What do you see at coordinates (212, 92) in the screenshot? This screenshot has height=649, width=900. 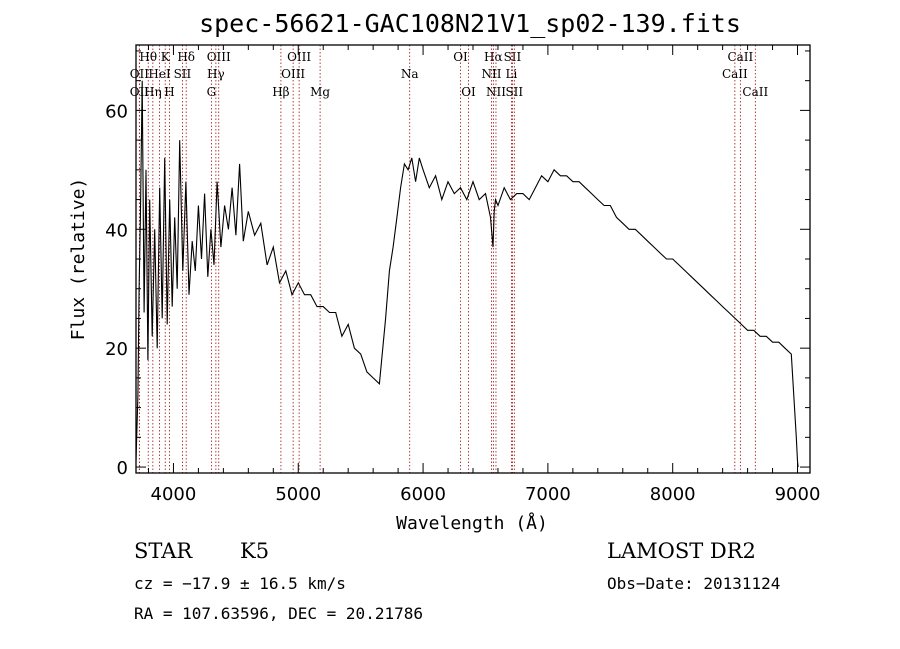 I see `spectral-line-label: G` at bounding box center [212, 92].